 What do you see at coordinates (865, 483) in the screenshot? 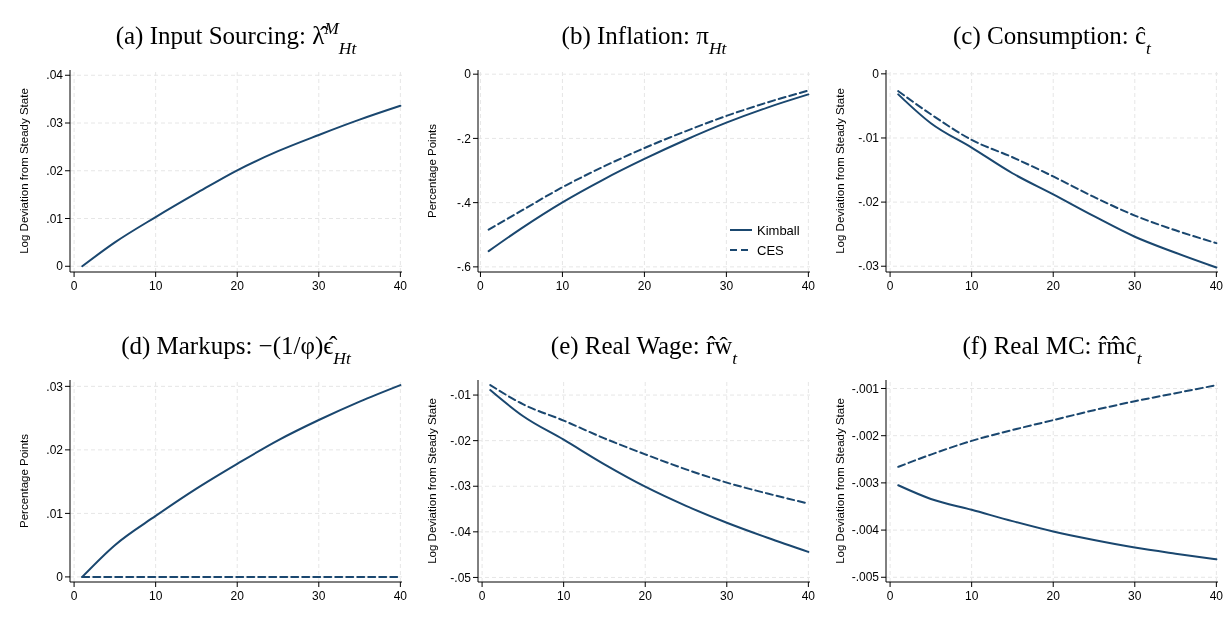
I see `y-tick-label: -.003` at bounding box center [865, 483].